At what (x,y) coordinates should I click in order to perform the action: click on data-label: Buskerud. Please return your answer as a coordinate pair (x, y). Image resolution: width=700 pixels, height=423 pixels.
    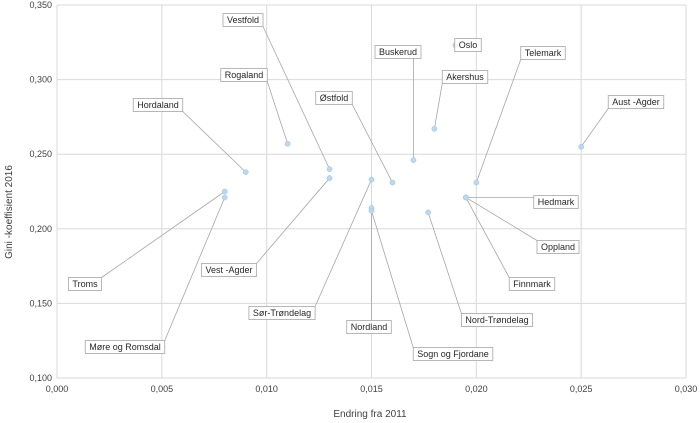
    Looking at the image, I should click on (398, 52).